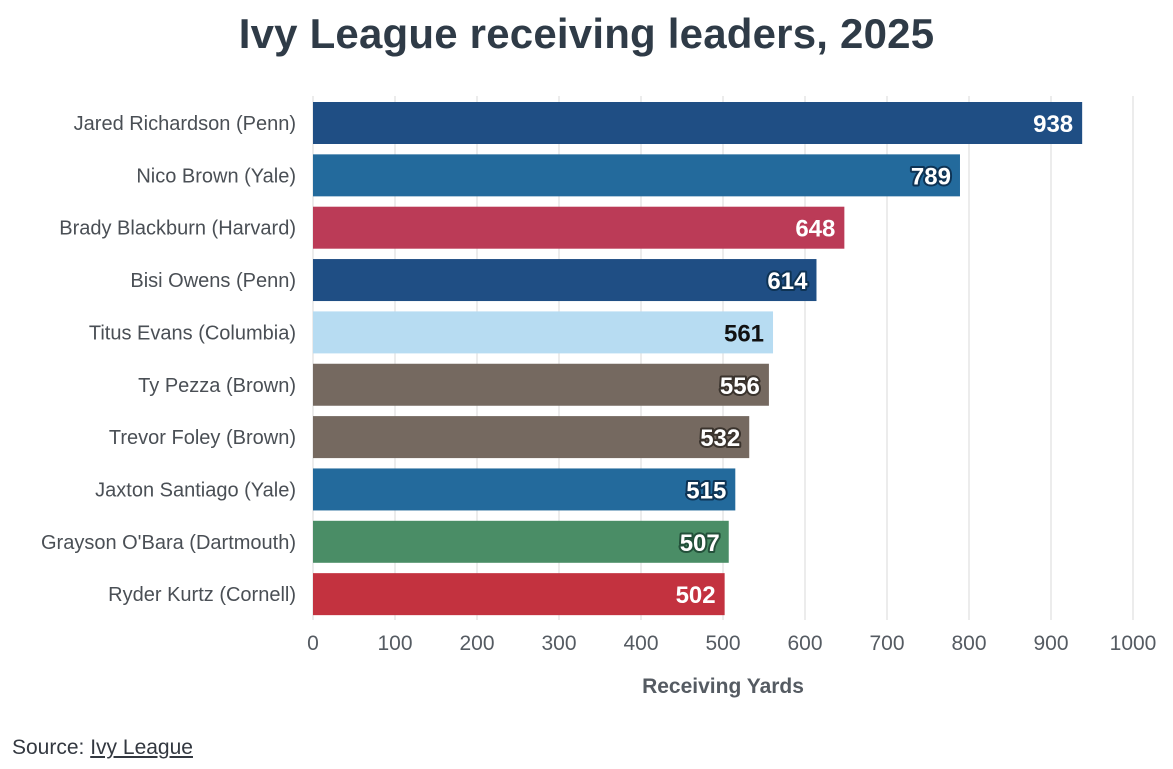  What do you see at coordinates (886, 643) in the screenshot?
I see `x-tick-label: 700` at bounding box center [886, 643].